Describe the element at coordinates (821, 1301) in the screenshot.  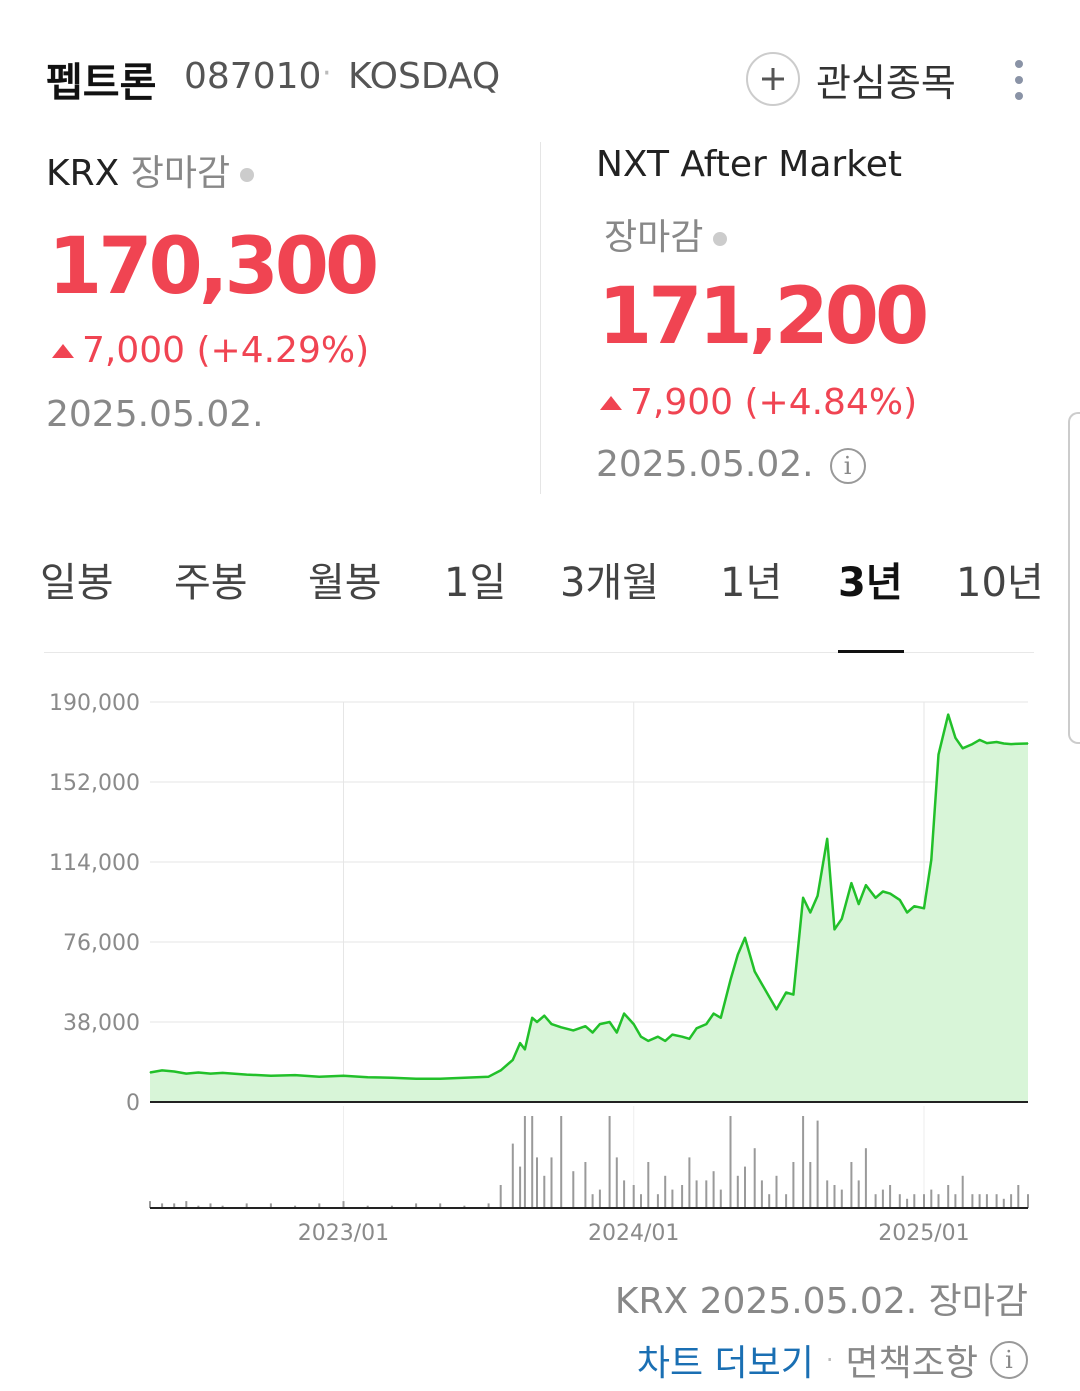
I see `footer-status: KRX 2025.05.02. 장마감` at that location.